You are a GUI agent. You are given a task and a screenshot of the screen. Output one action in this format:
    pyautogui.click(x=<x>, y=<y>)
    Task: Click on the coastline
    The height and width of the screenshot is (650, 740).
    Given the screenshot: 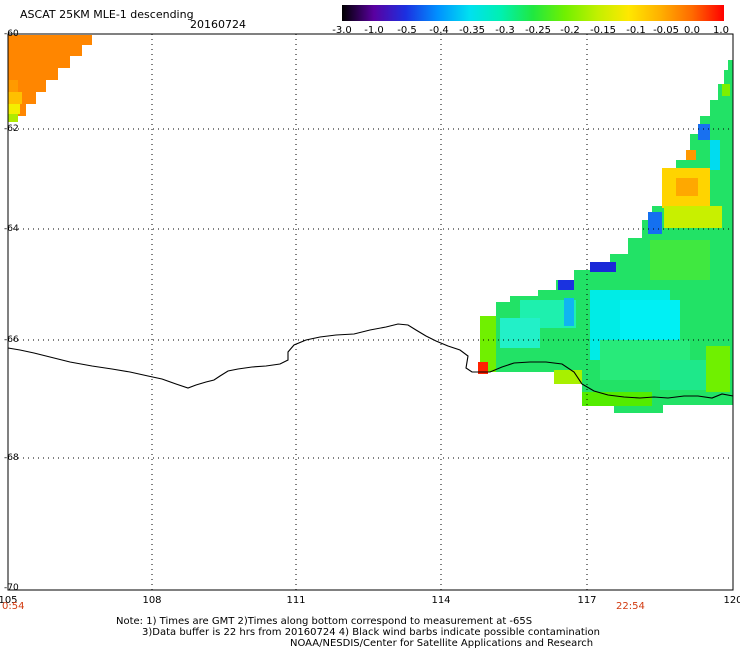 What is the action you would take?
    pyautogui.click(x=370, y=361)
    